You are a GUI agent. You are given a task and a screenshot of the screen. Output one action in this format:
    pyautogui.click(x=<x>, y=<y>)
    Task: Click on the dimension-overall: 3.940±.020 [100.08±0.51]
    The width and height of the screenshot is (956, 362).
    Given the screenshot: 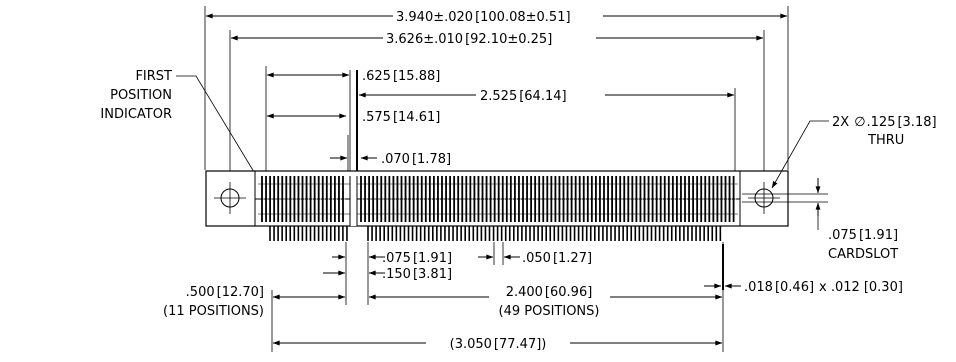 What is the action you would take?
    pyautogui.click(x=496, y=17)
    